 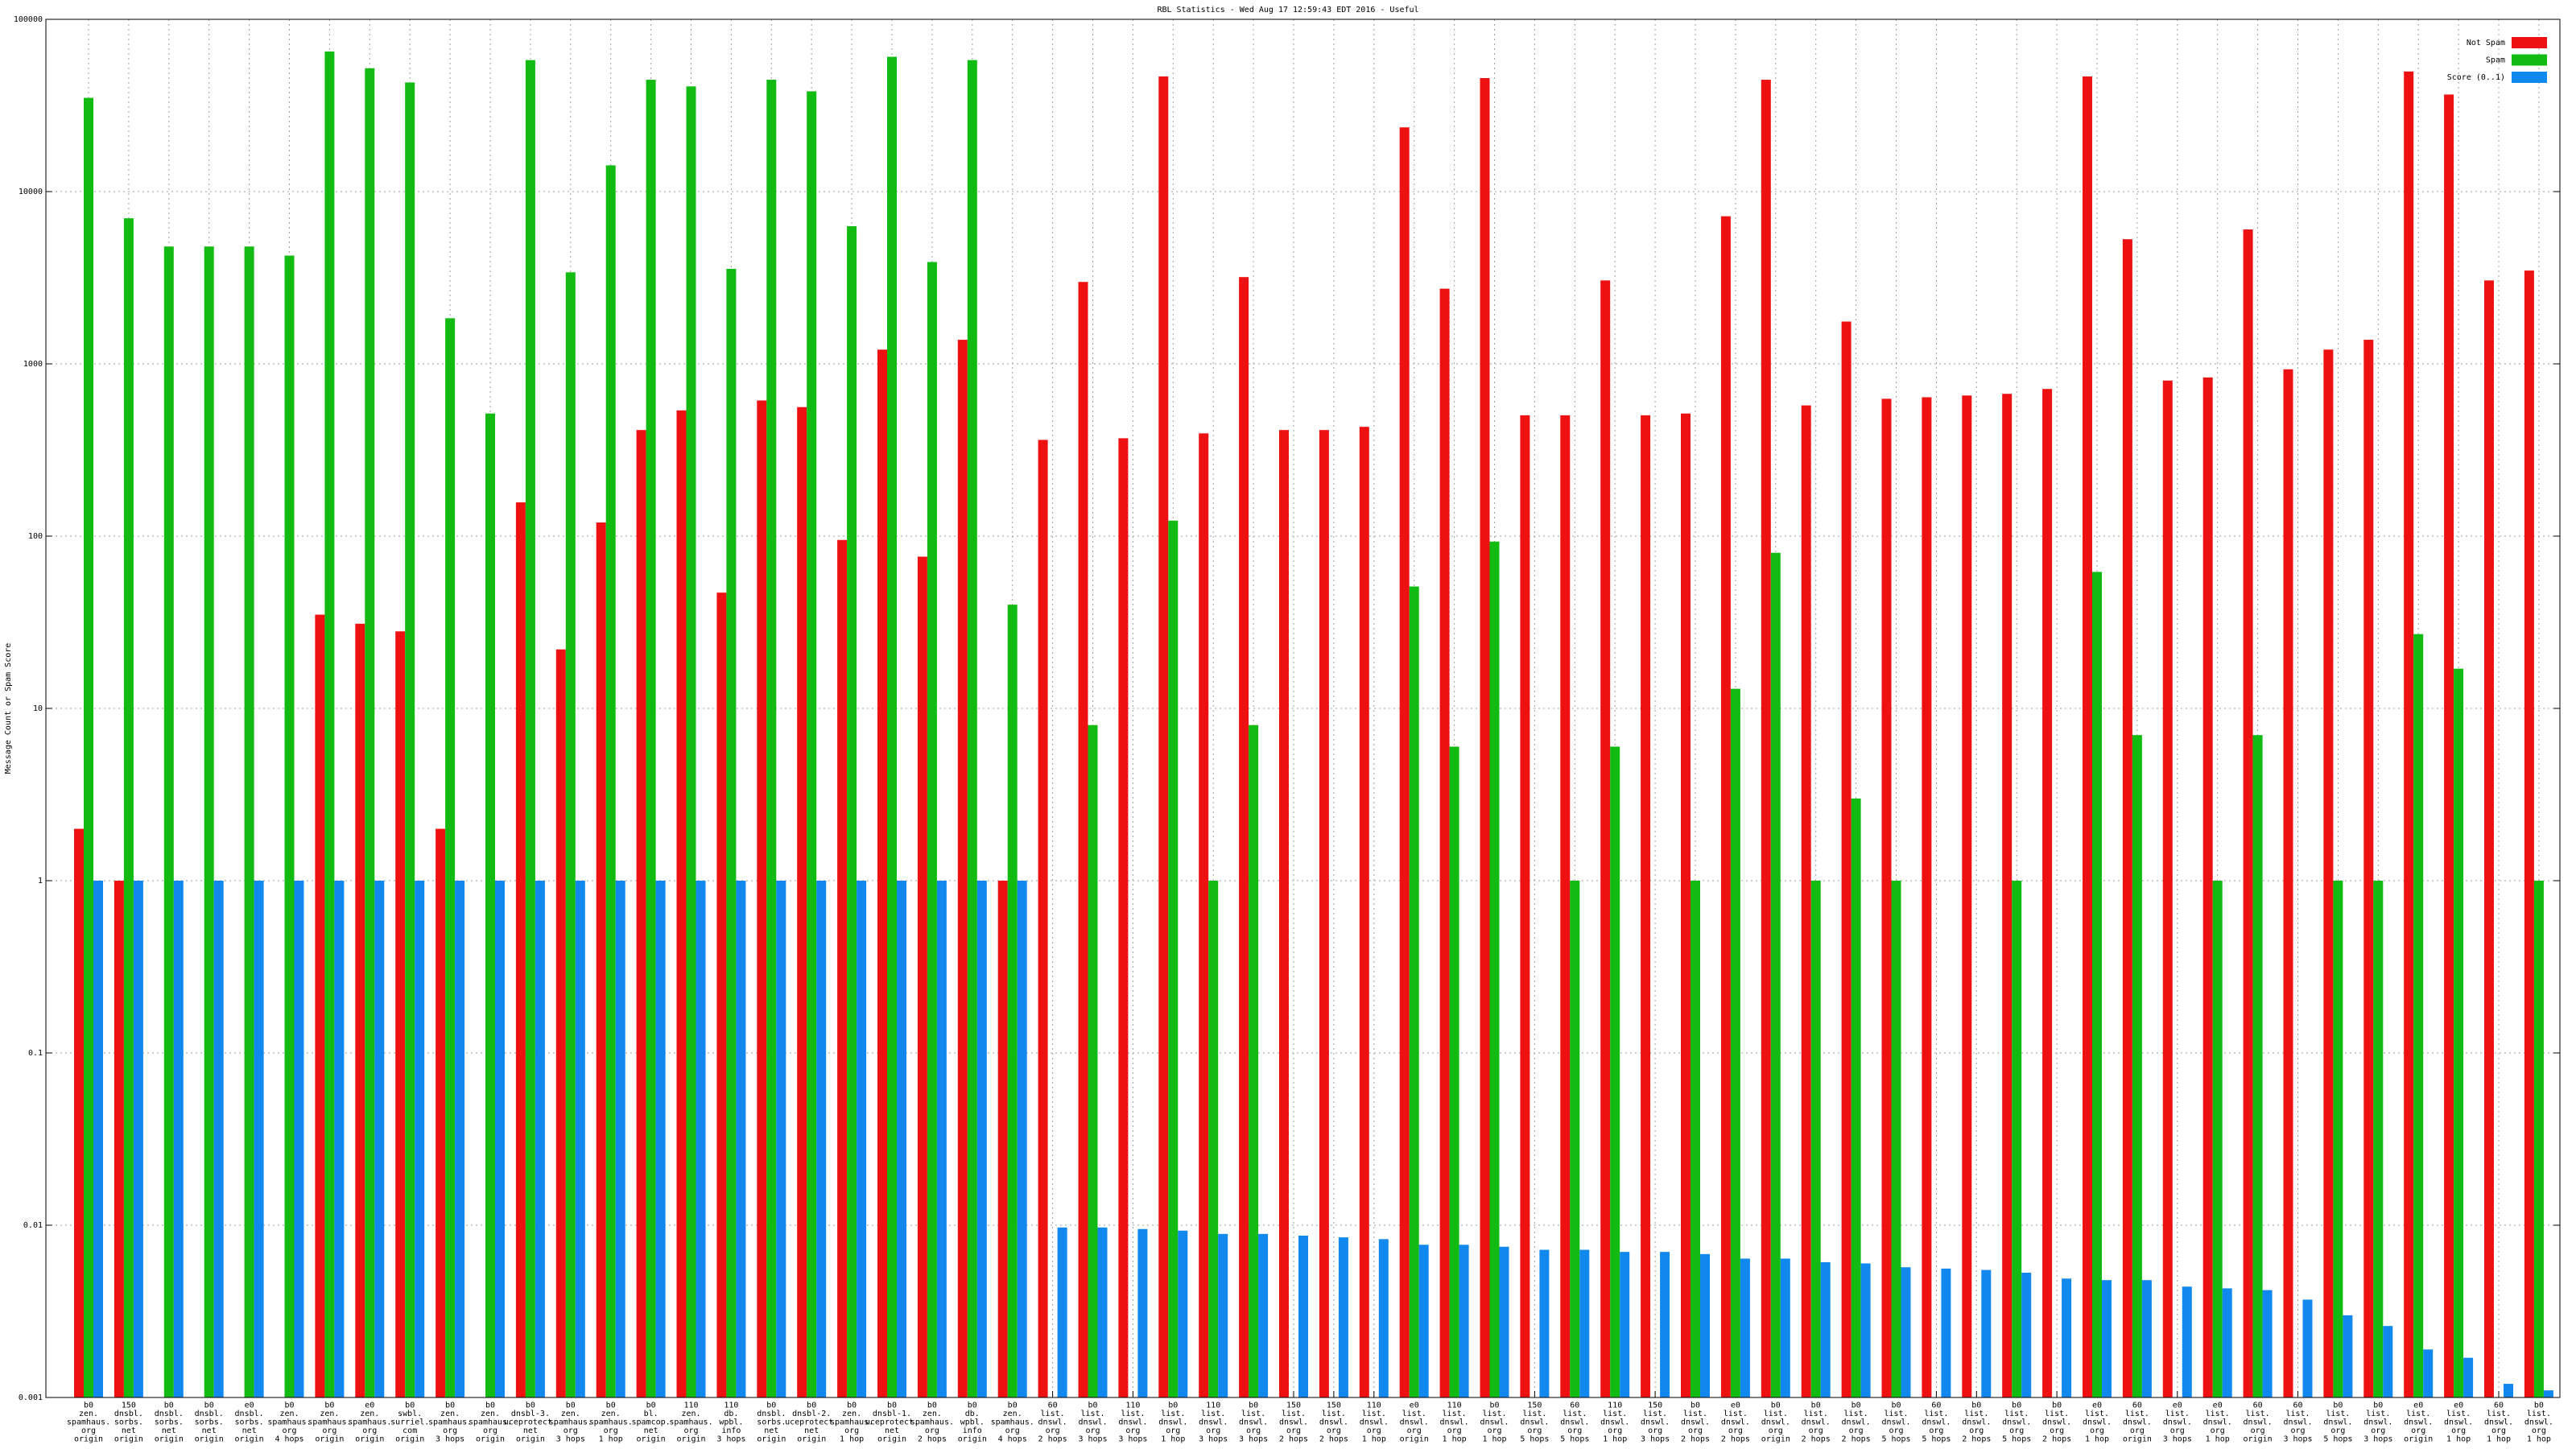 What do you see at coordinates (892, 1414) in the screenshot?
I see `x-tick-label: dnsbl-1.` at bounding box center [892, 1414].